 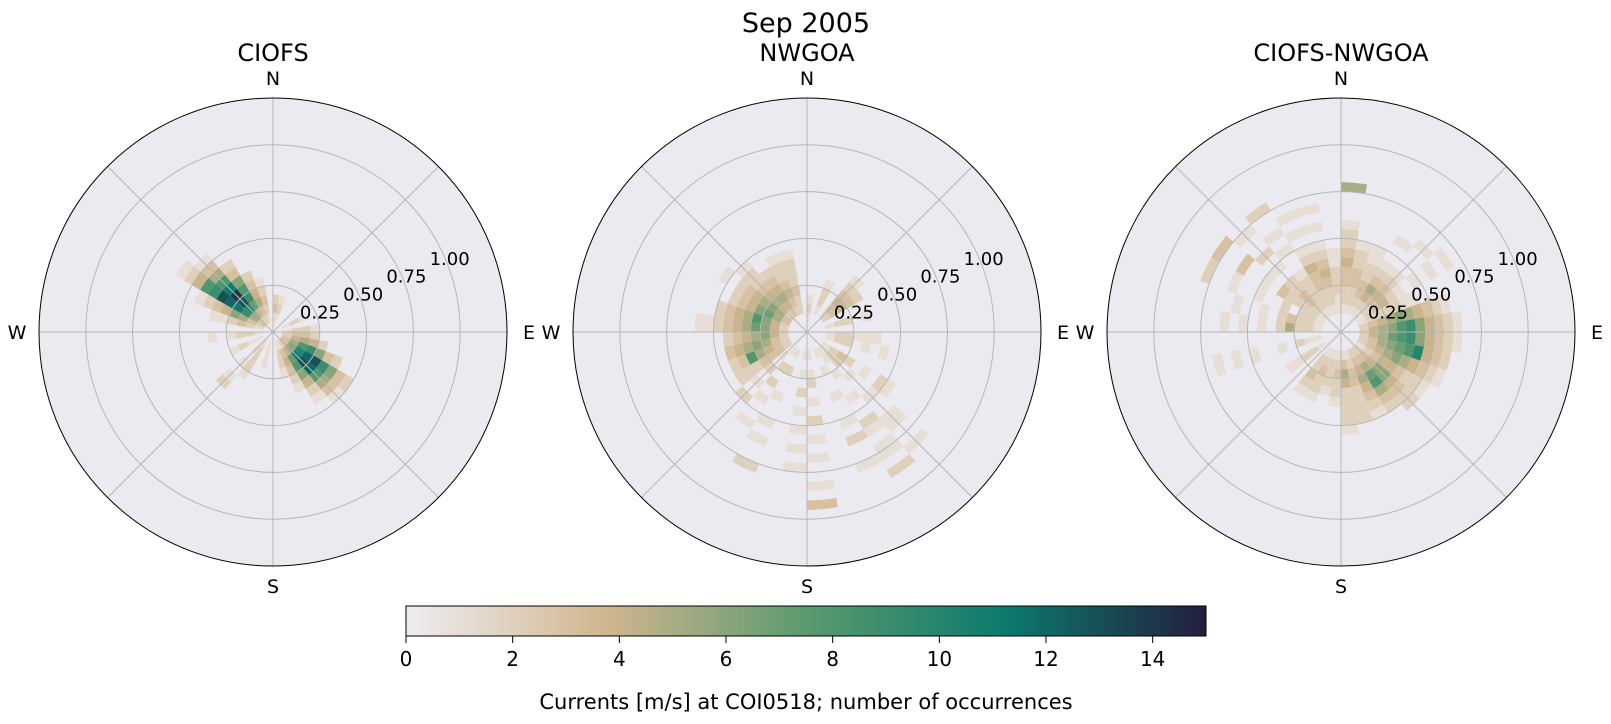 What do you see at coordinates (806, 621) in the screenshot?
I see `colorbar-gradient` at bounding box center [806, 621].